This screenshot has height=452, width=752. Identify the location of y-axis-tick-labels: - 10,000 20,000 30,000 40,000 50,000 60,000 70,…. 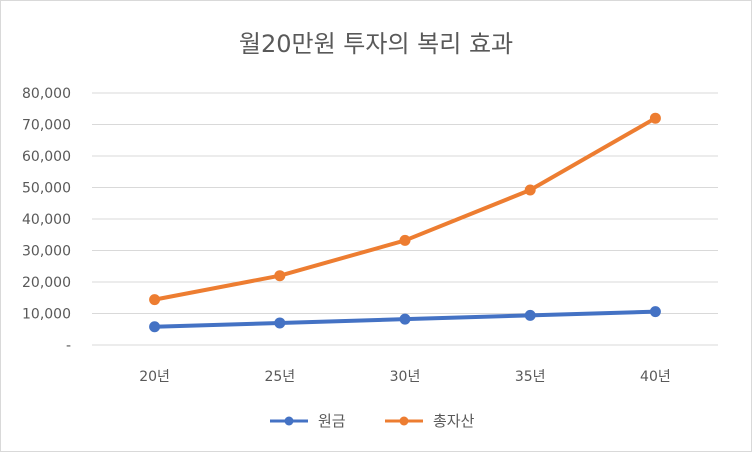
(46, 220).